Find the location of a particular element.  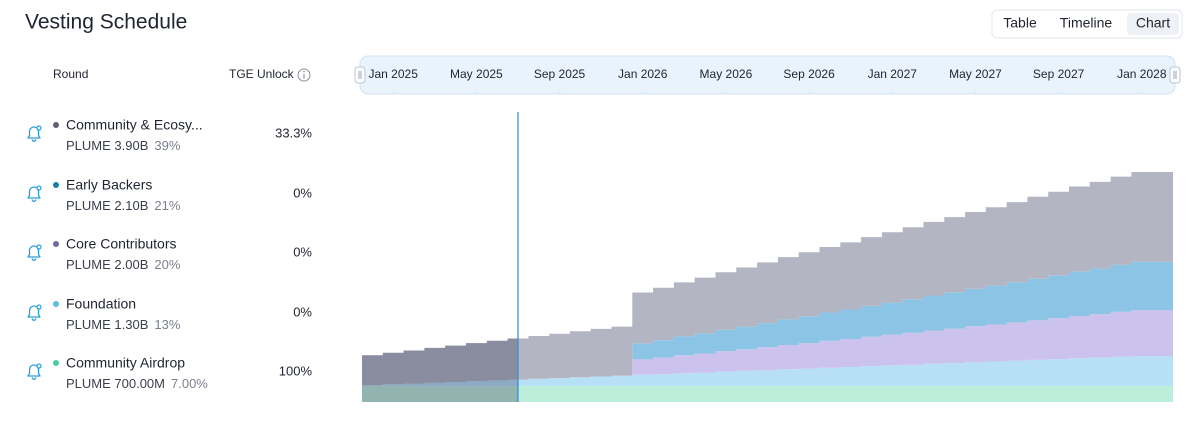

x-tick-label: Jan 2028 is located at coordinates (1142, 74).